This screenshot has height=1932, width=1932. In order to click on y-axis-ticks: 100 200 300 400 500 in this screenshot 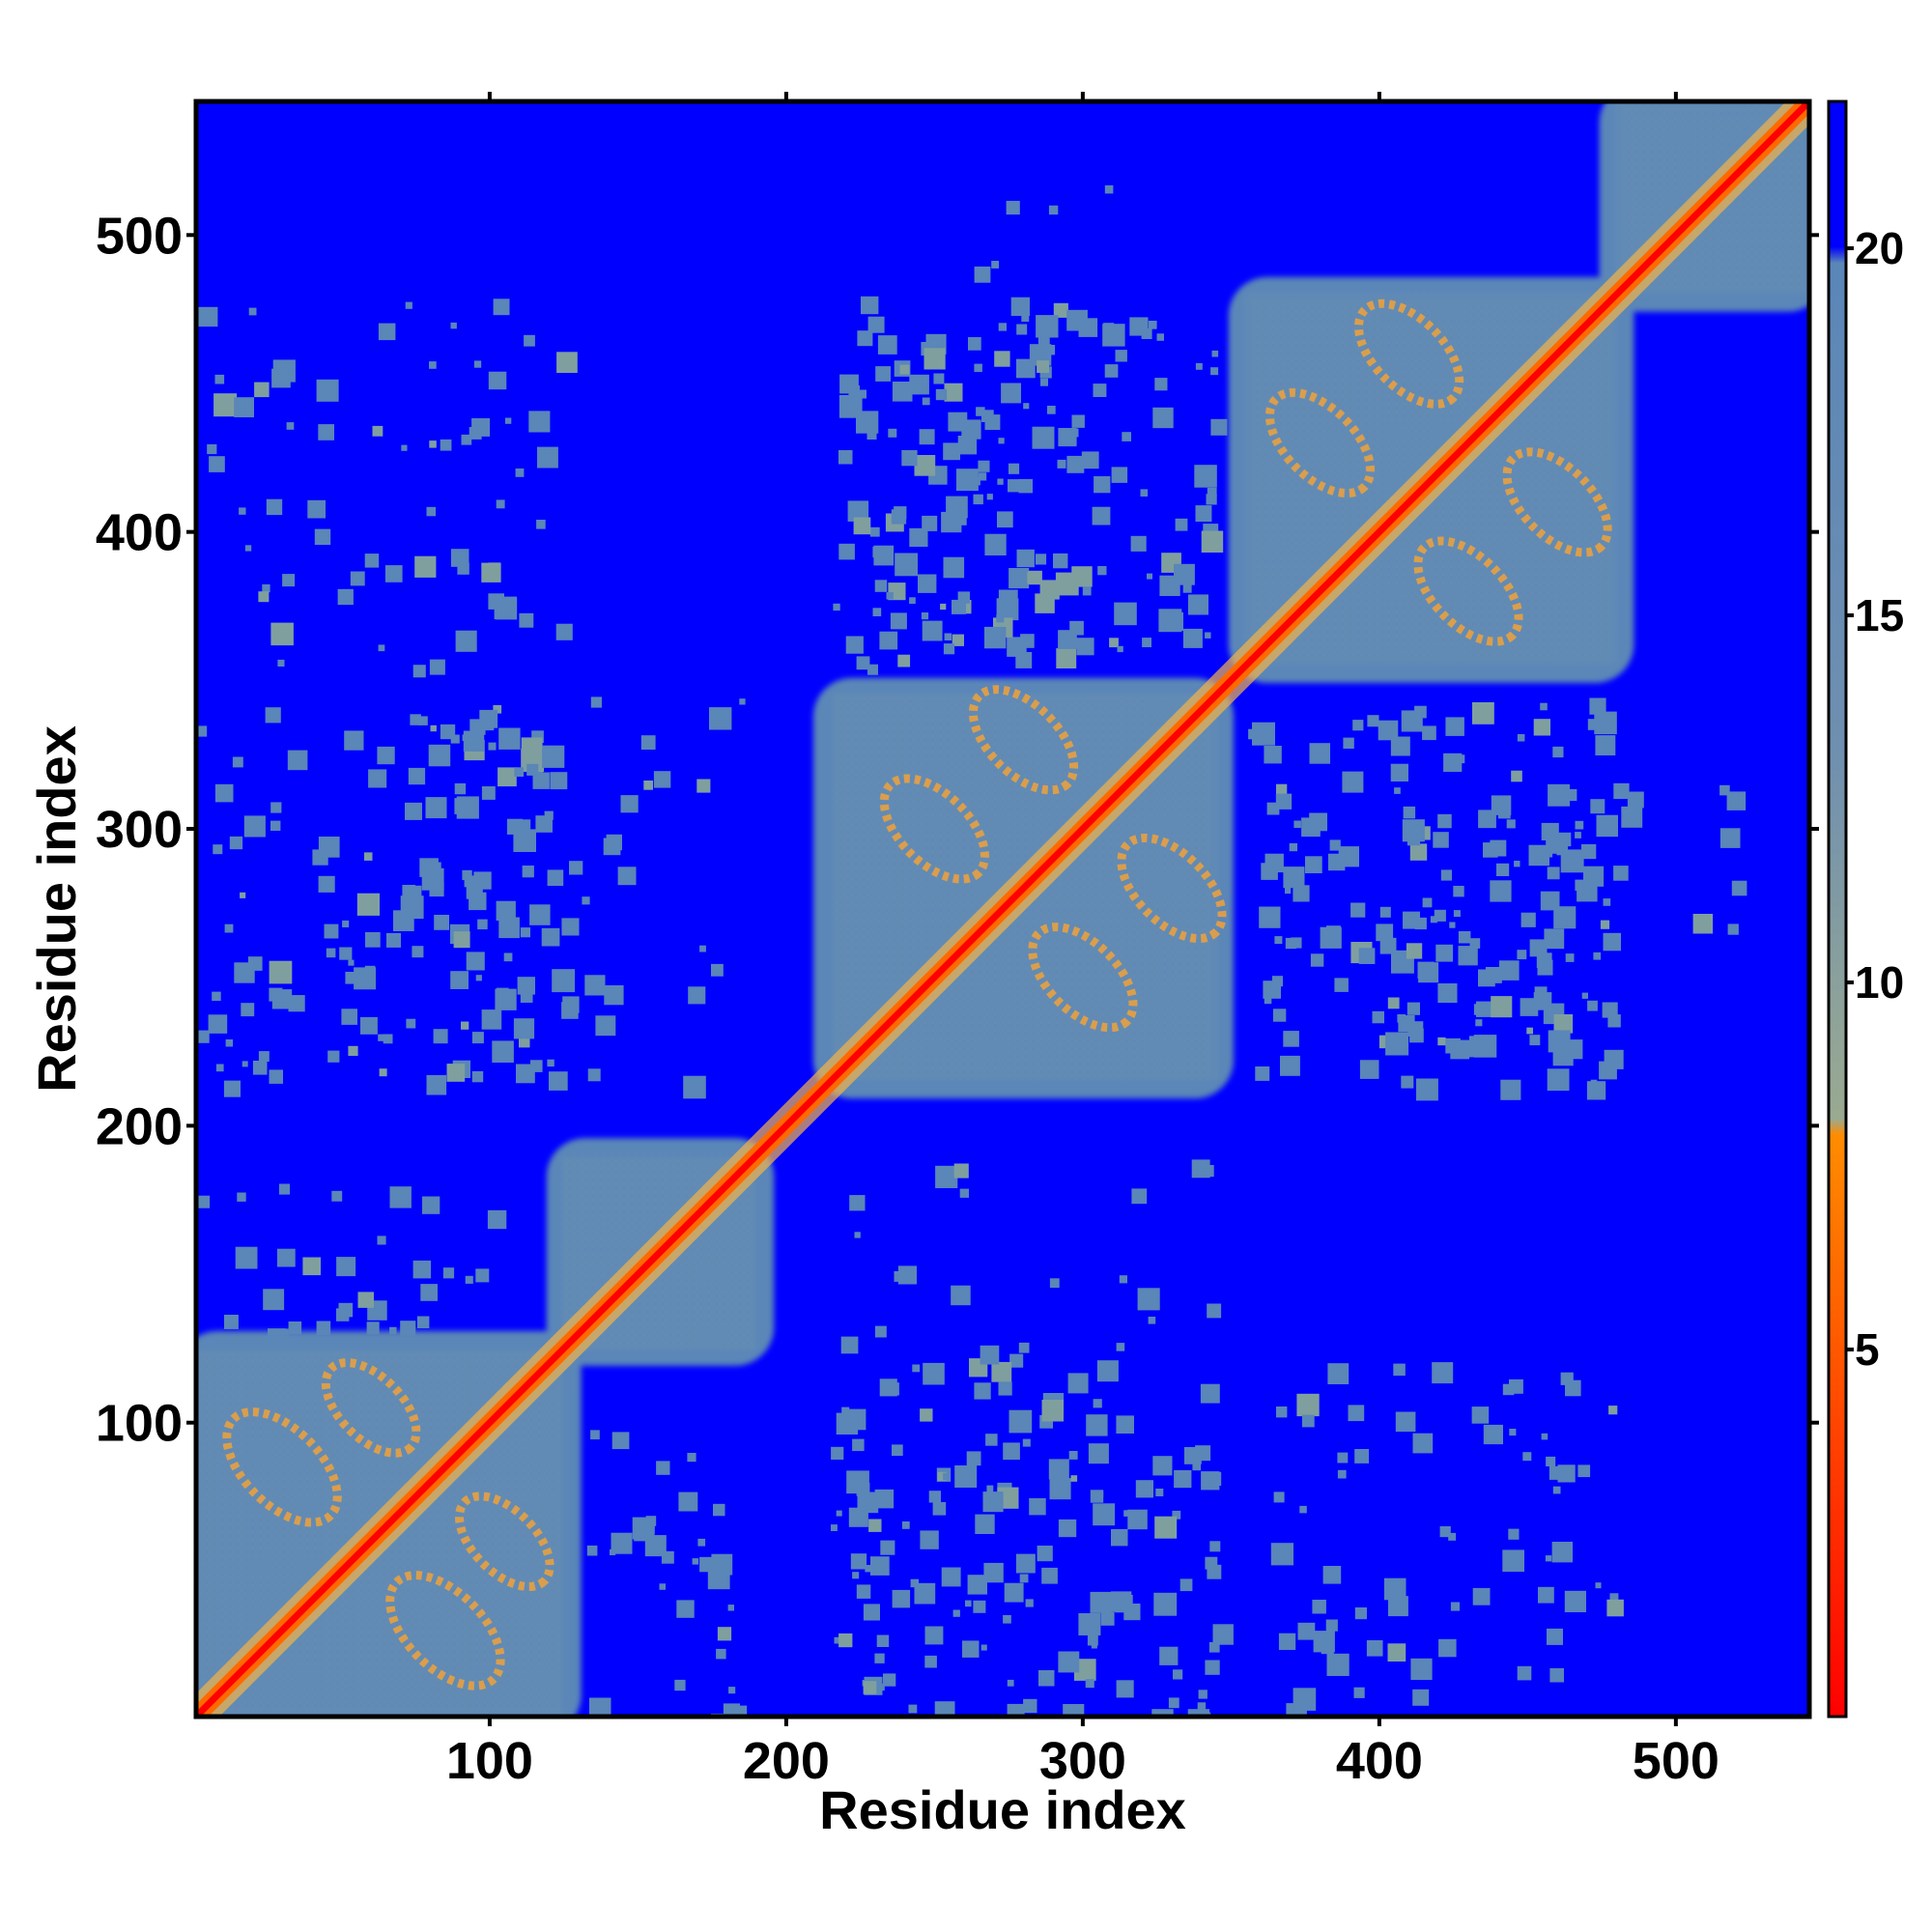, I will do `click(146, 830)`.